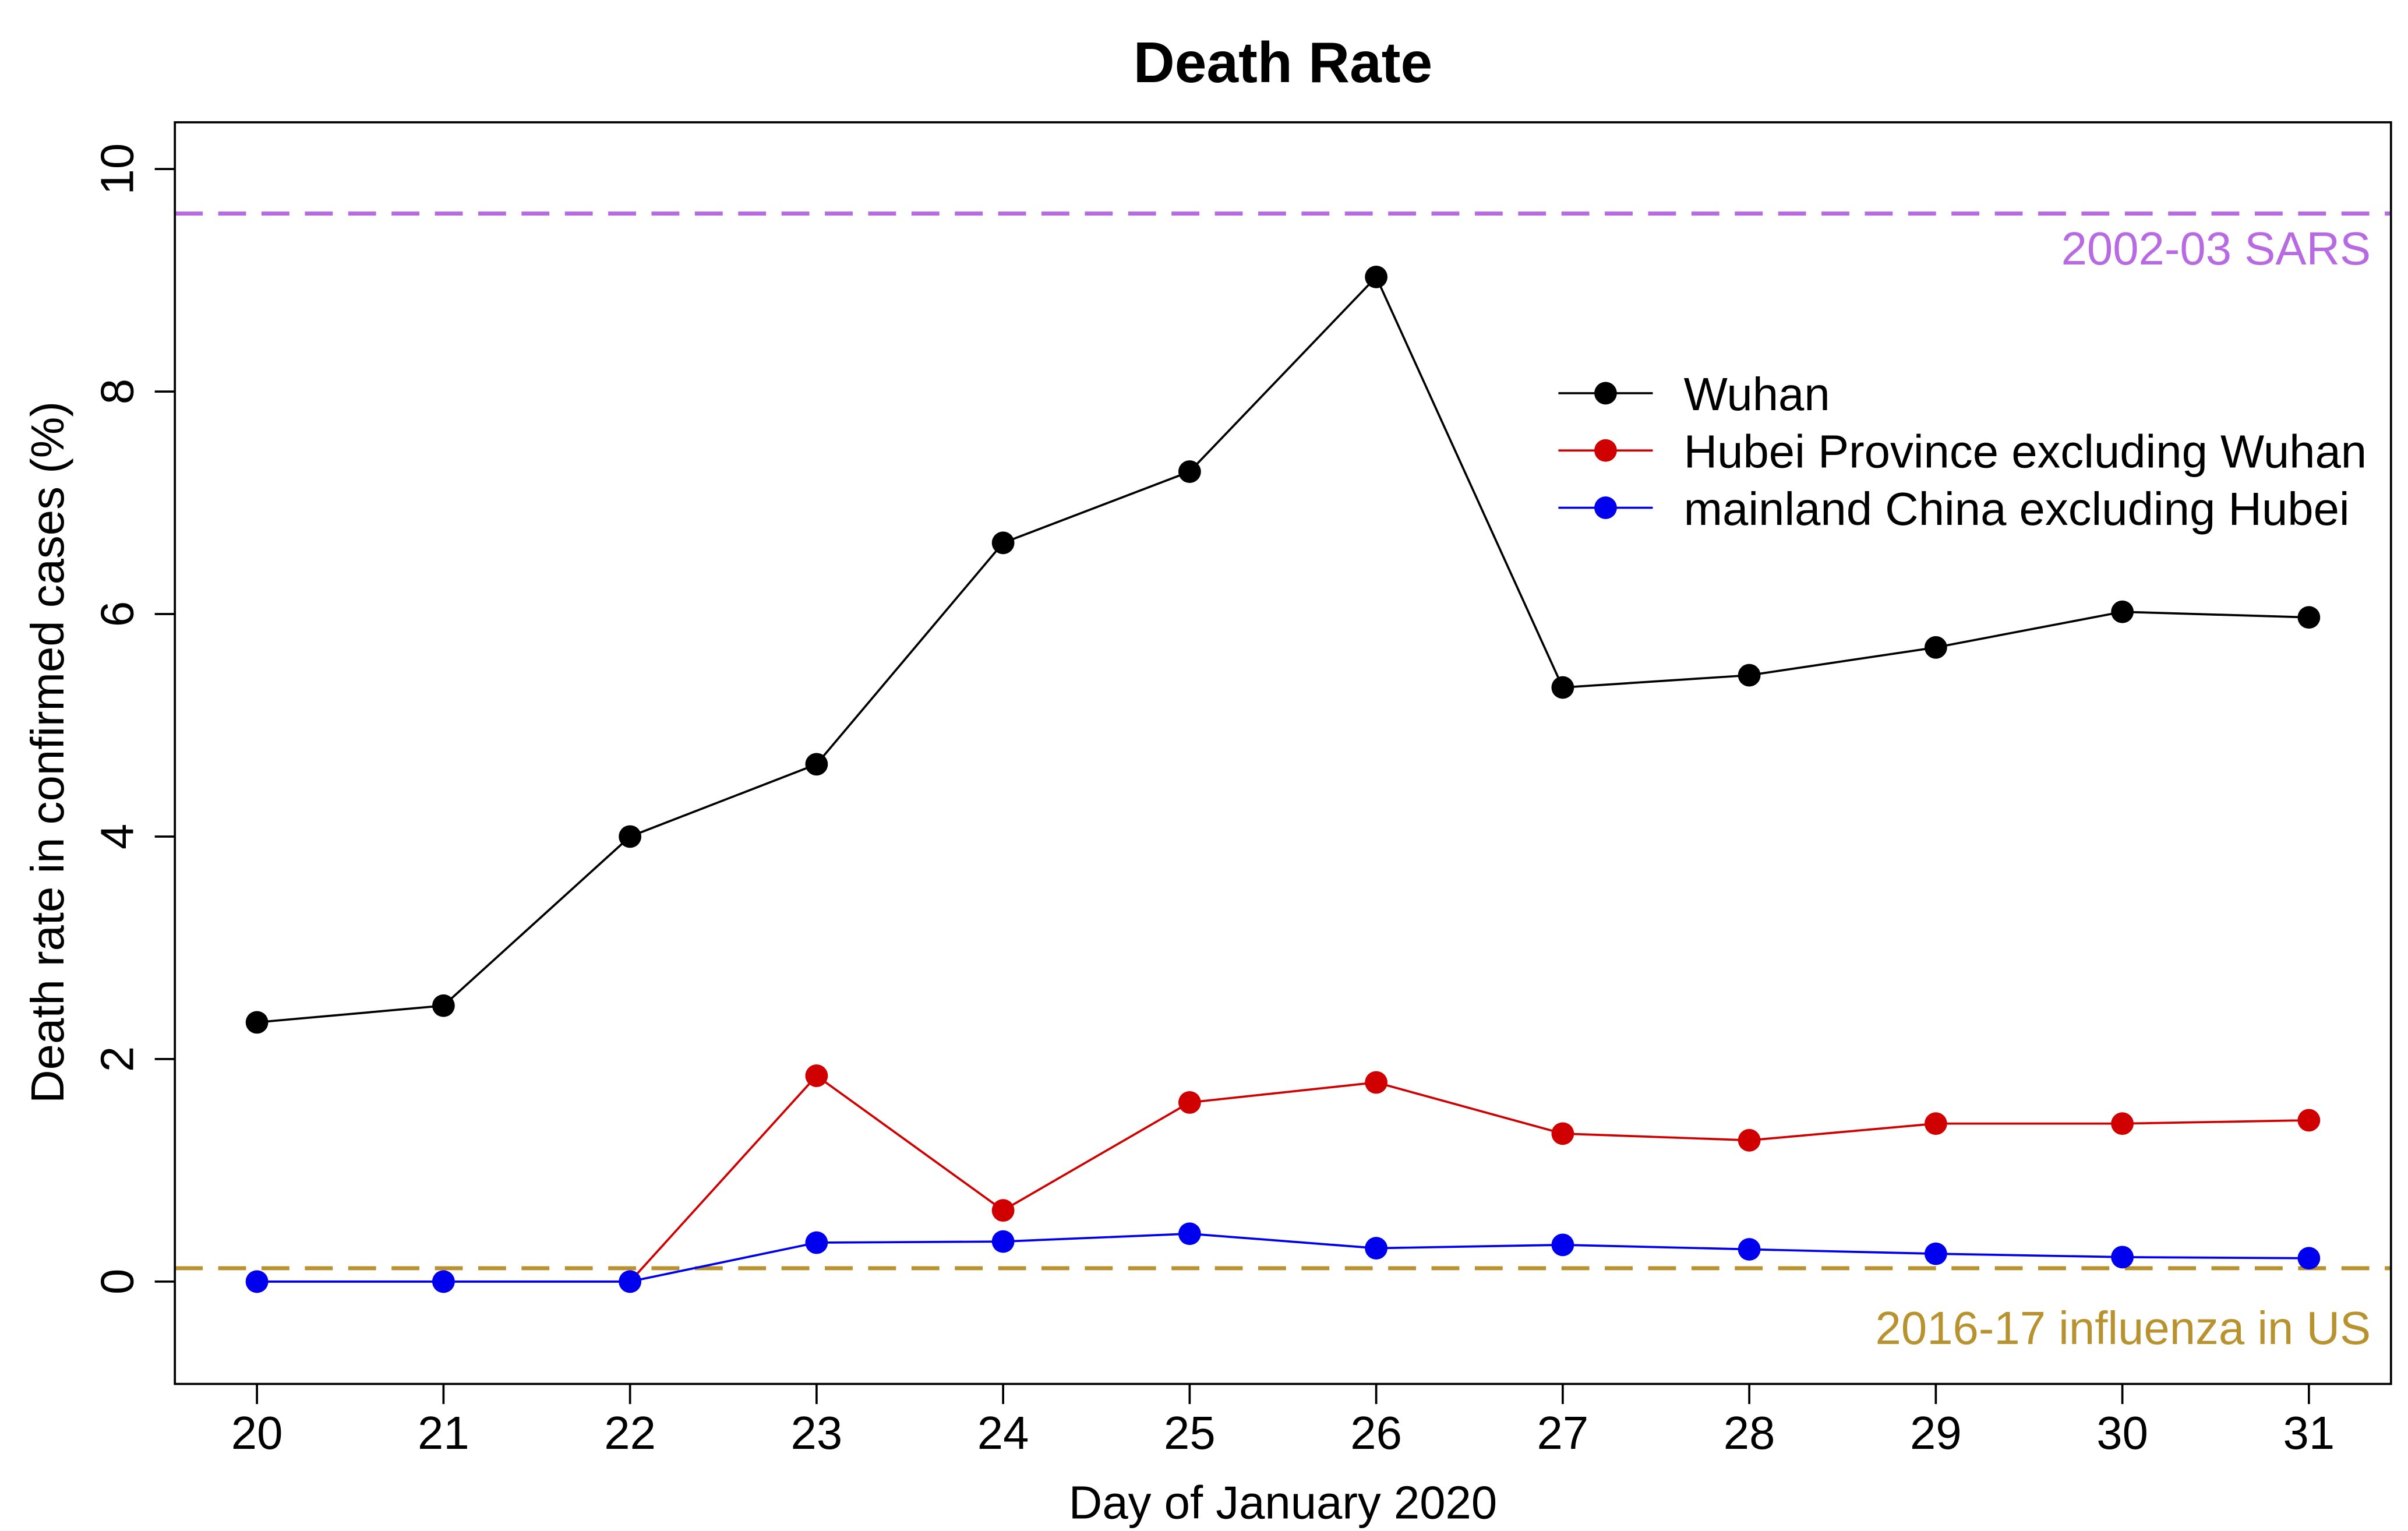 The height and width of the screenshot is (1531, 2408). What do you see at coordinates (117, 169) in the screenshot?
I see `y-tick-label-10: 10` at bounding box center [117, 169].